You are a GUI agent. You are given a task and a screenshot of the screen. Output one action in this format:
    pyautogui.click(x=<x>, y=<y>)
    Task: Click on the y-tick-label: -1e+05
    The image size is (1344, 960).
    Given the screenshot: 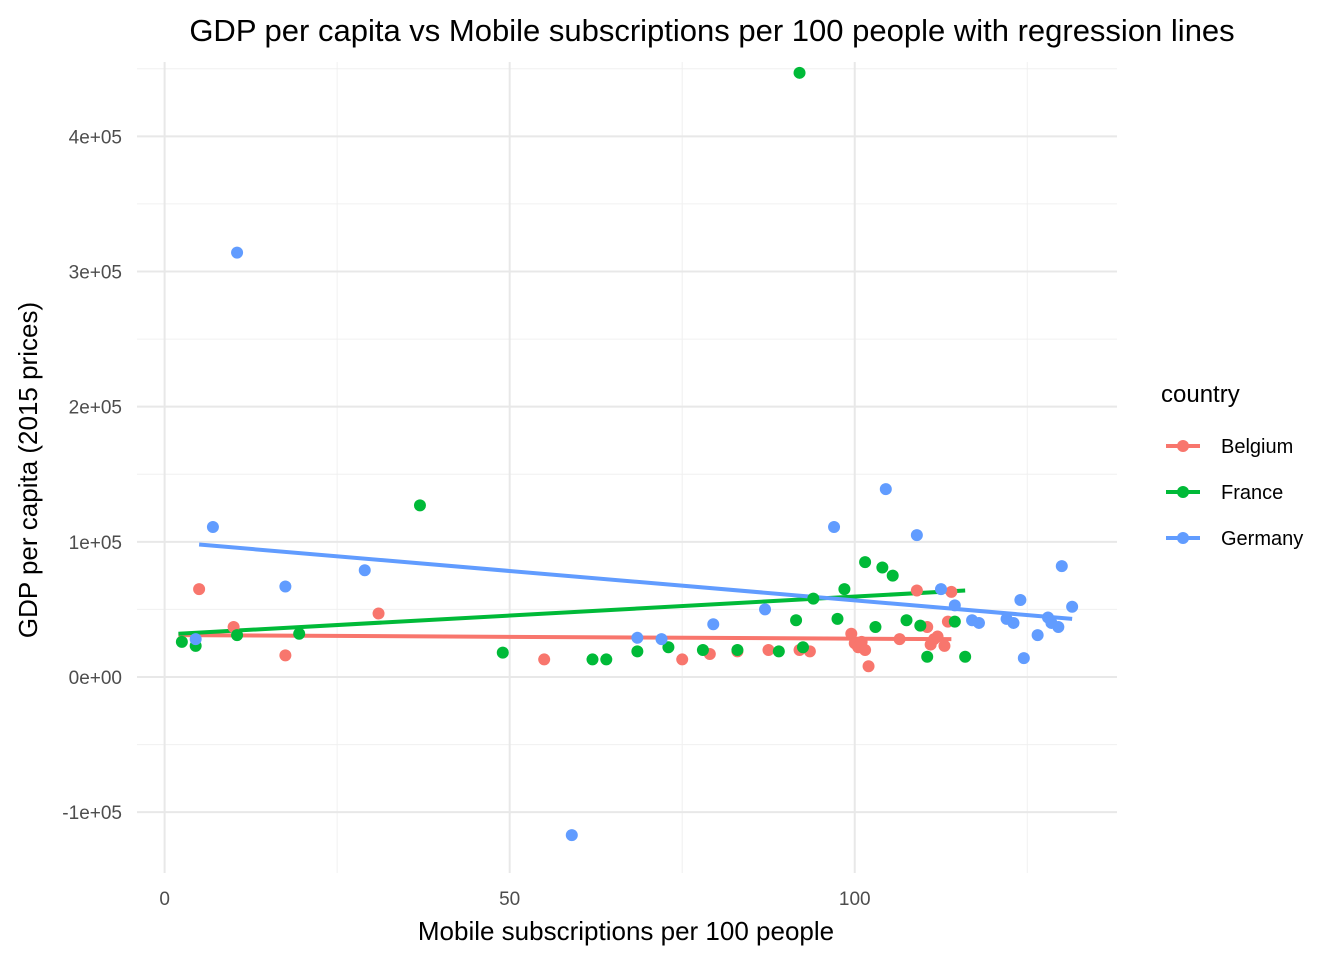 What is the action you would take?
    pyautogui.click(x=92, y=813)
    